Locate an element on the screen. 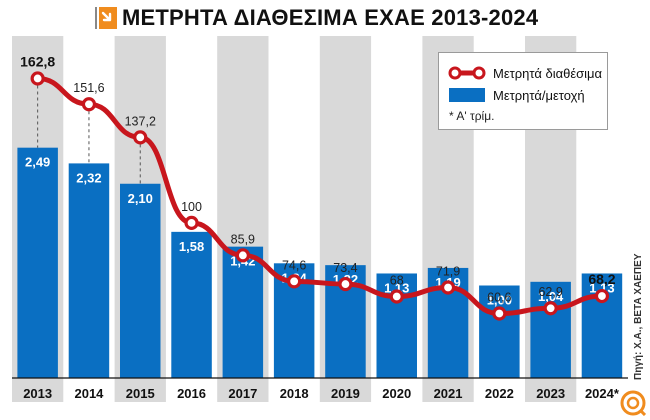 Image resolution: width=650 pixels, height=420 pixels. x-tick-label: 2016 is located at coordinates (191, 393).